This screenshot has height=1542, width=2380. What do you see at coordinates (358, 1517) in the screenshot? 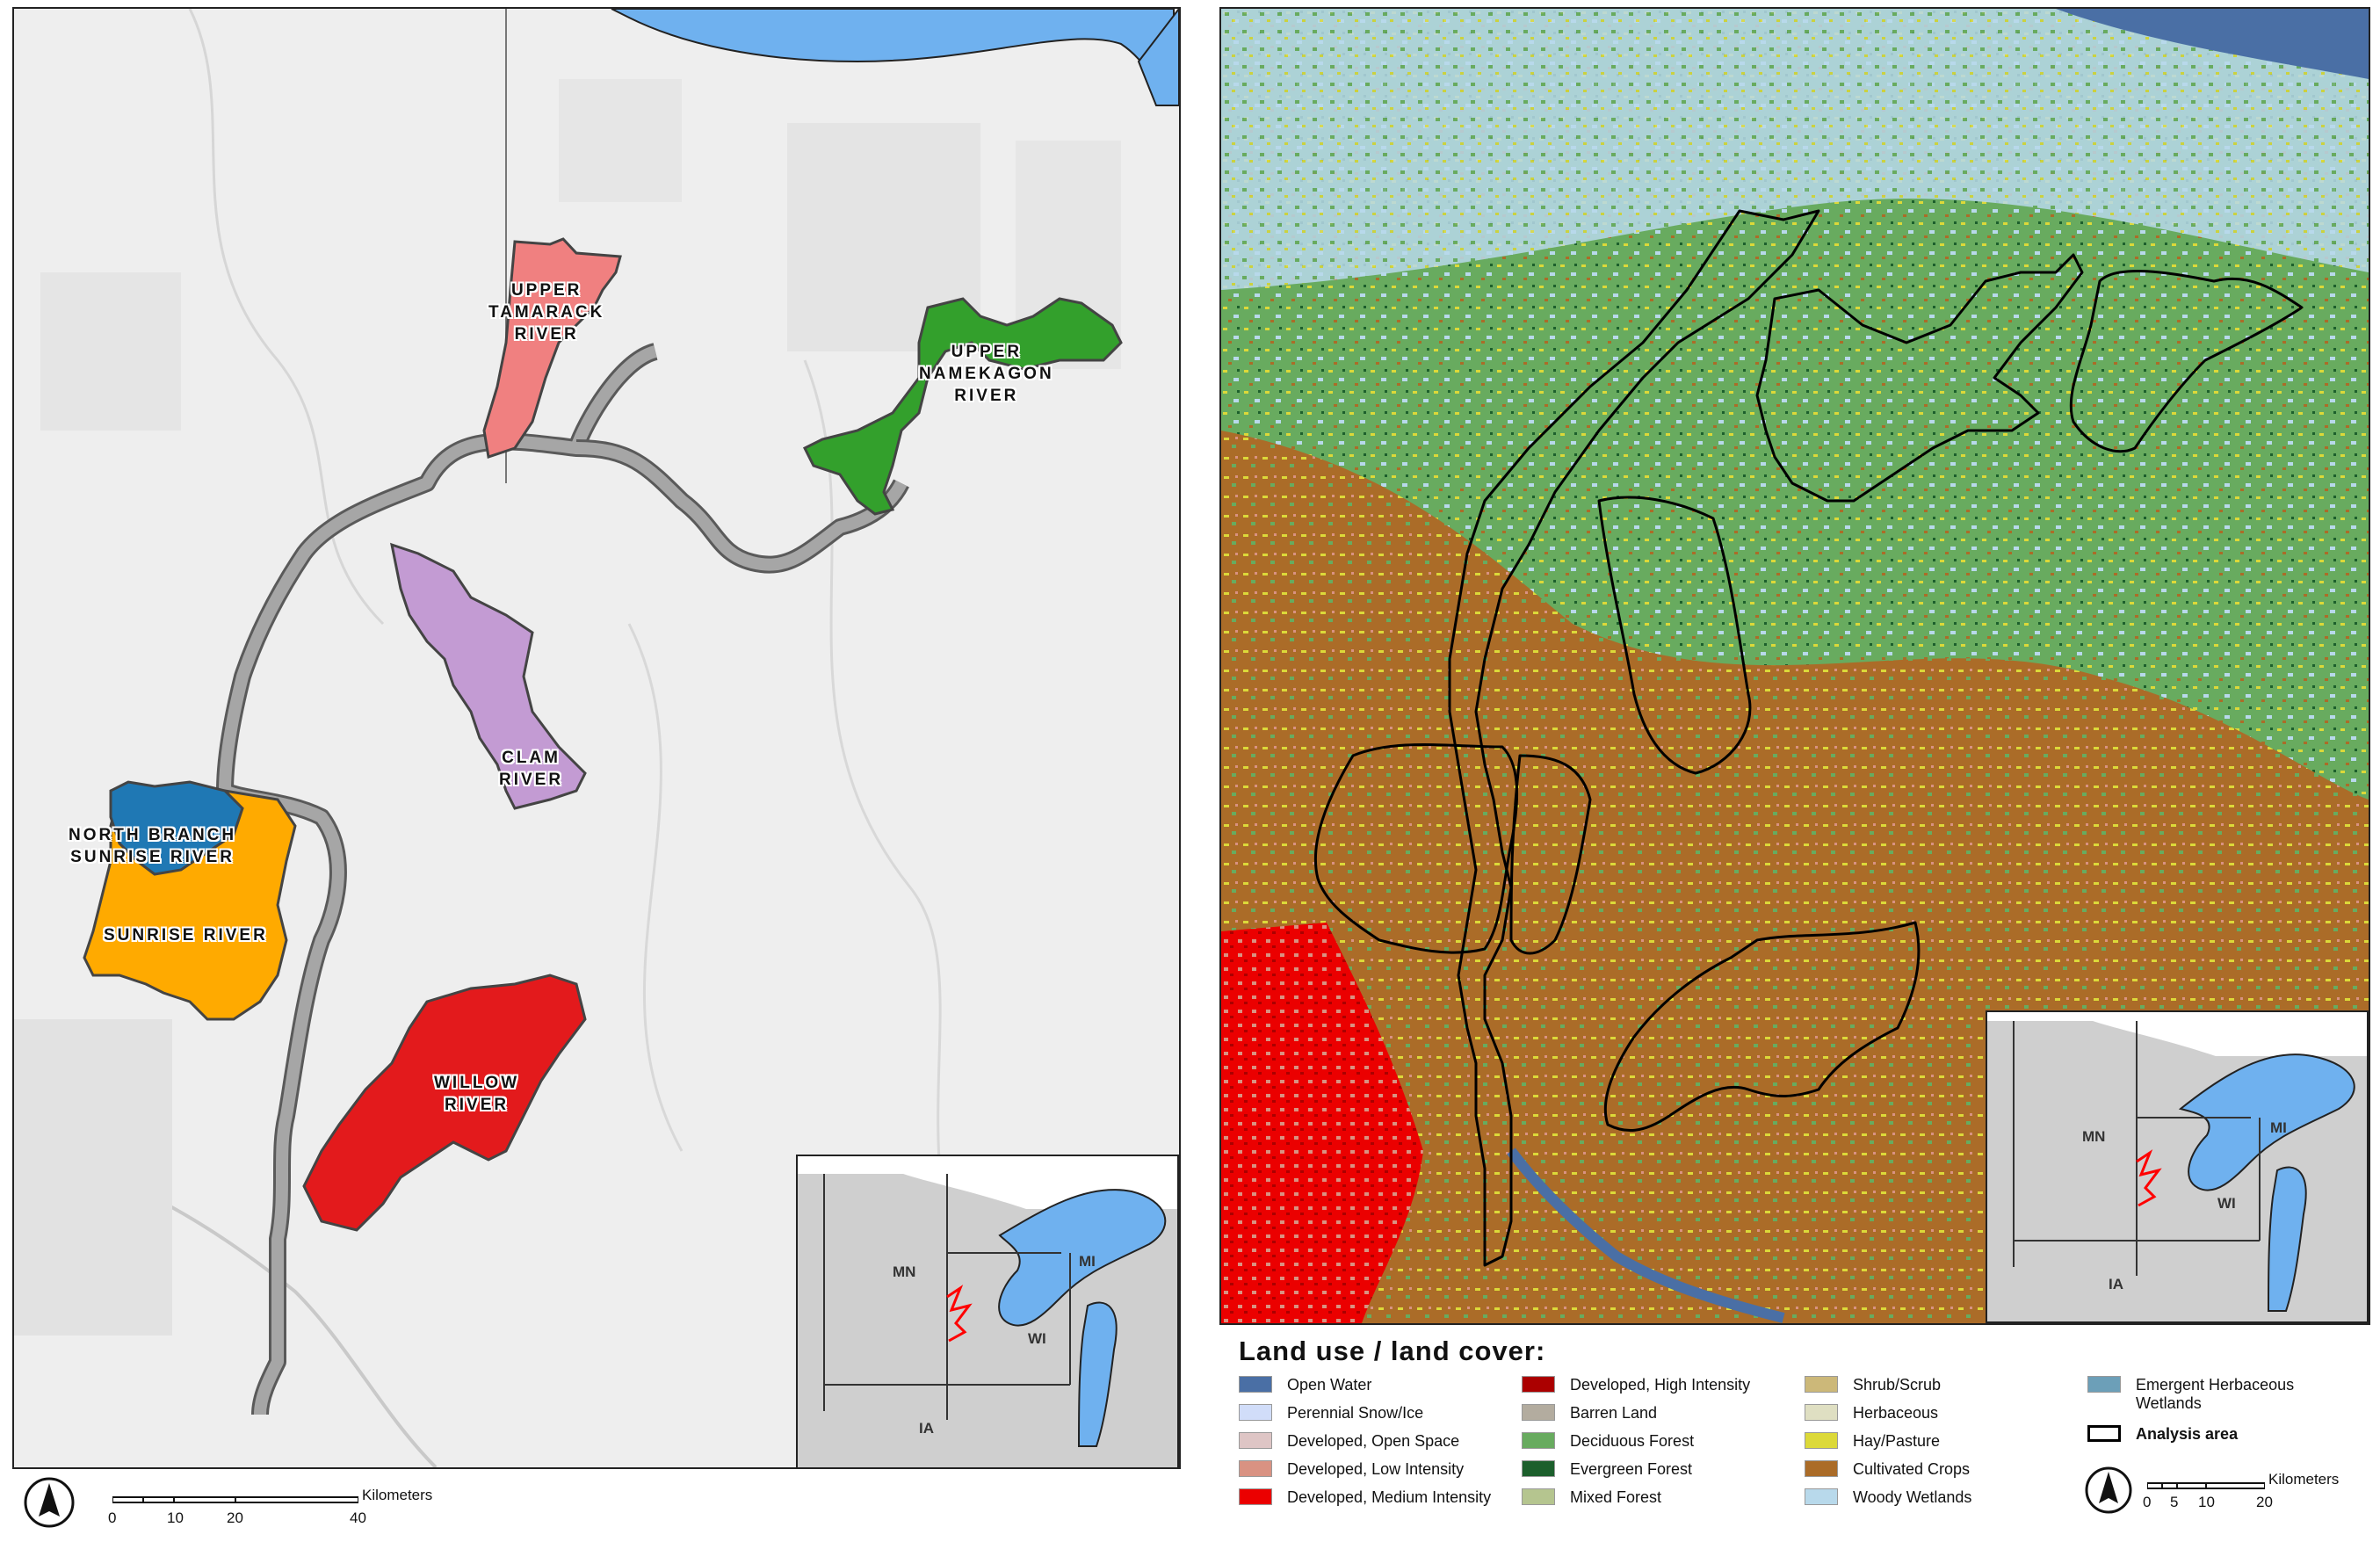
I see `left-scale-tick-40: 40` at bounding box center [358, 1517].